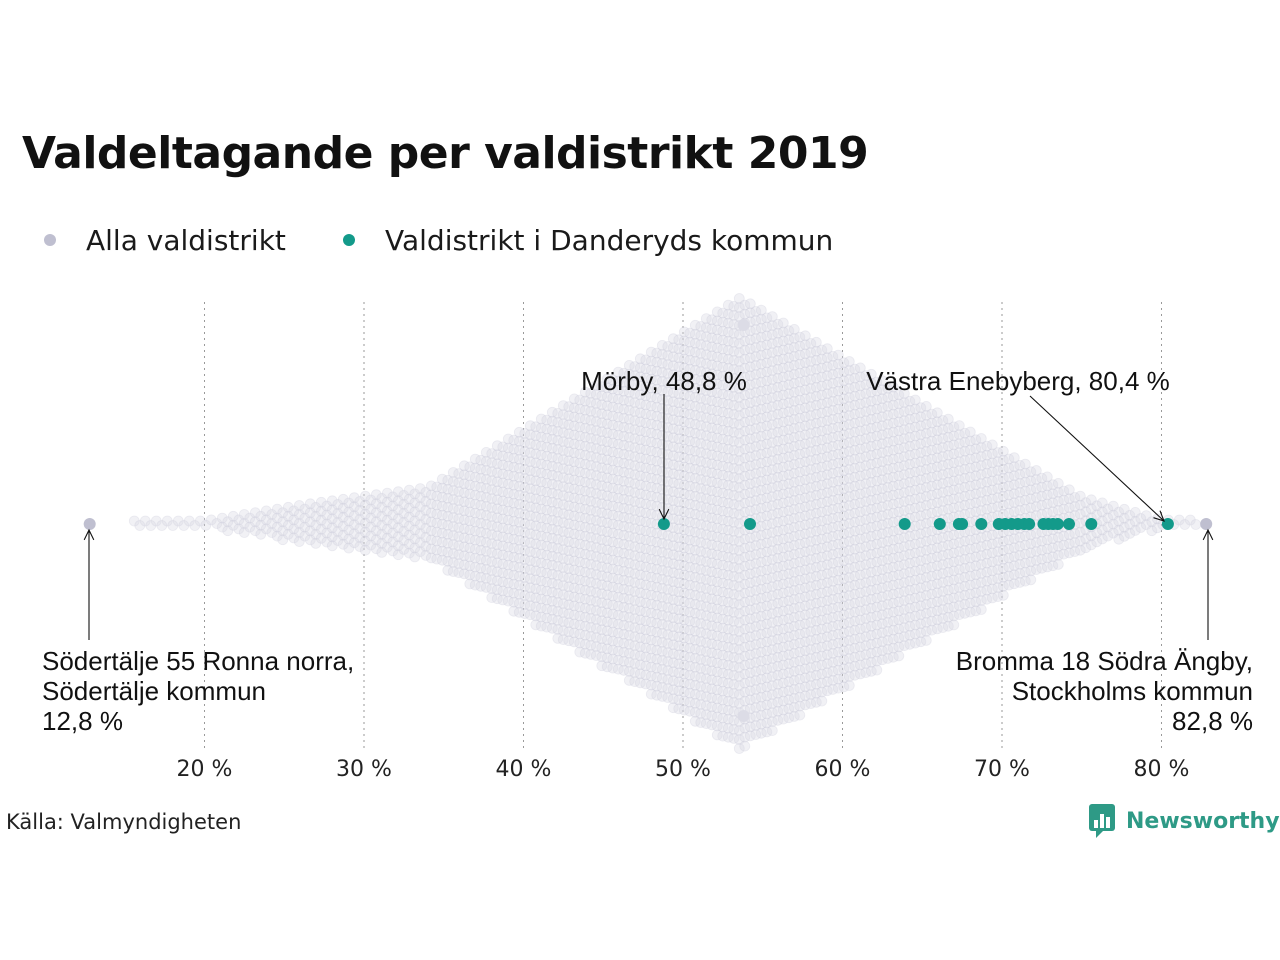 Image resolution: width=1280 pixels, height=960 pixels. Describe the element at coordinates (364, 769) in the screenshot. I see `x-tick-label: 30 %` at that location.